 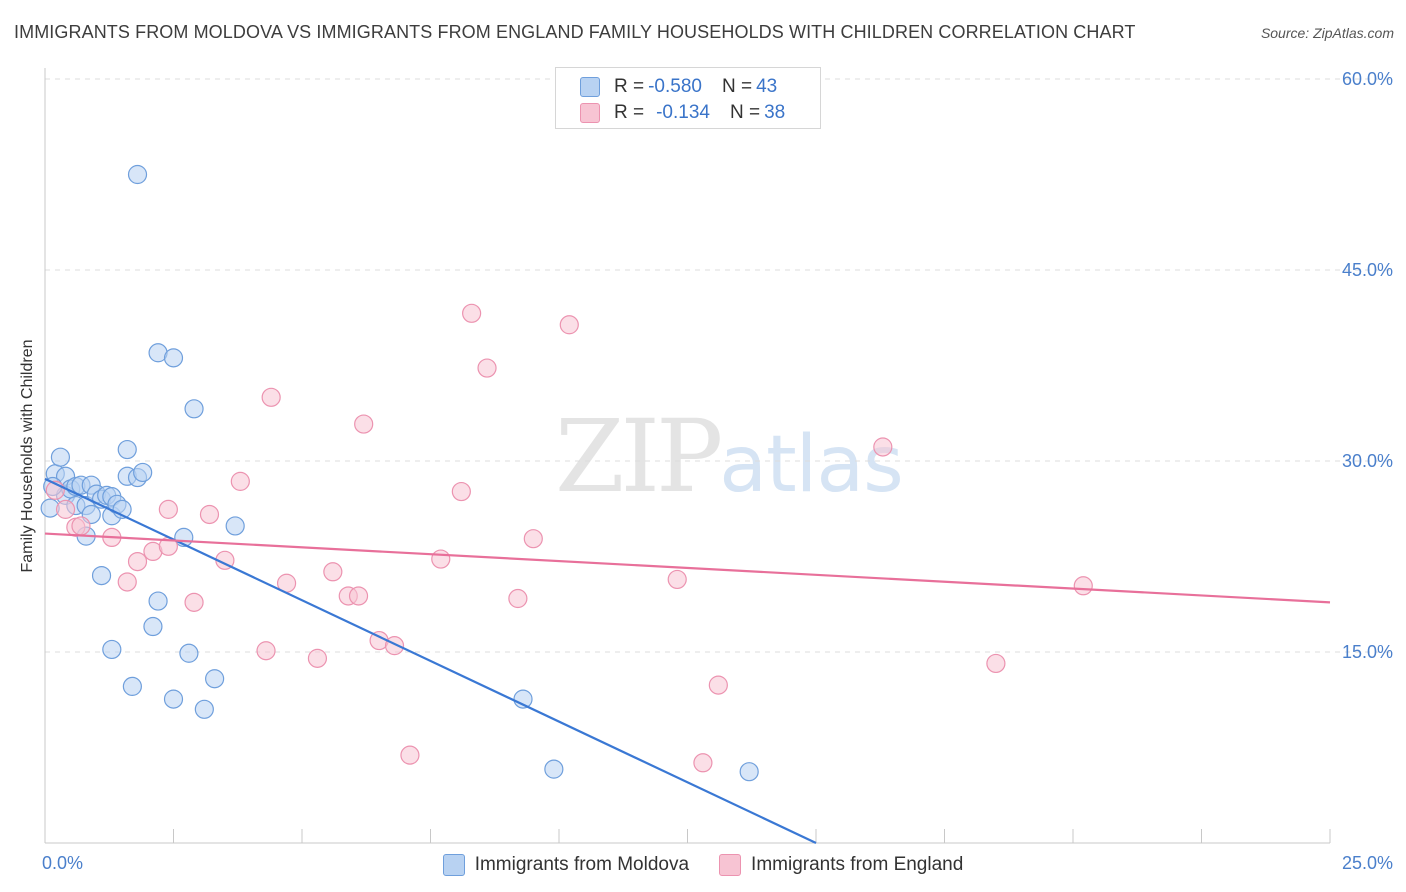 What do you see at coordinates (687, 568) in the screenshot?
I see `trend-line-england` at bounding box center [687, 568].